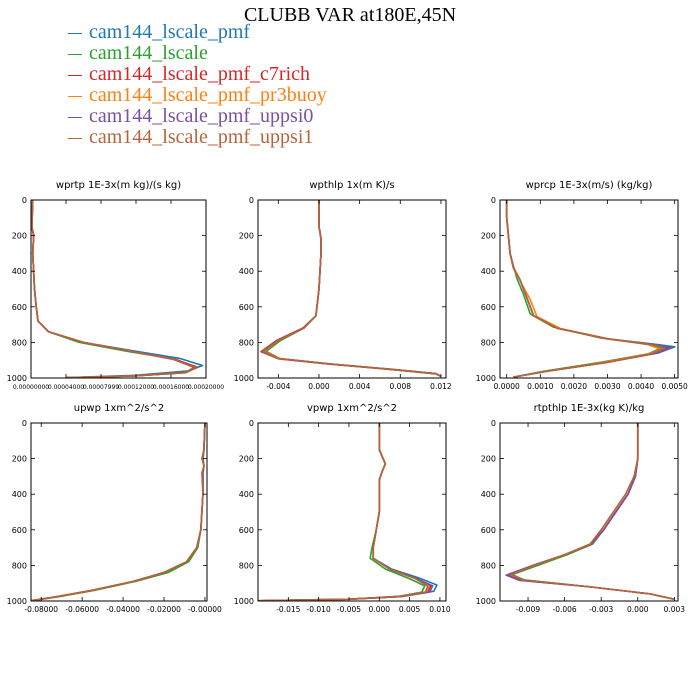 This screenshot has width=700, height=700. Describe the element at coordinates (440, 609) in the screenshot. I see `x-tick-label: 0.010` at that location.